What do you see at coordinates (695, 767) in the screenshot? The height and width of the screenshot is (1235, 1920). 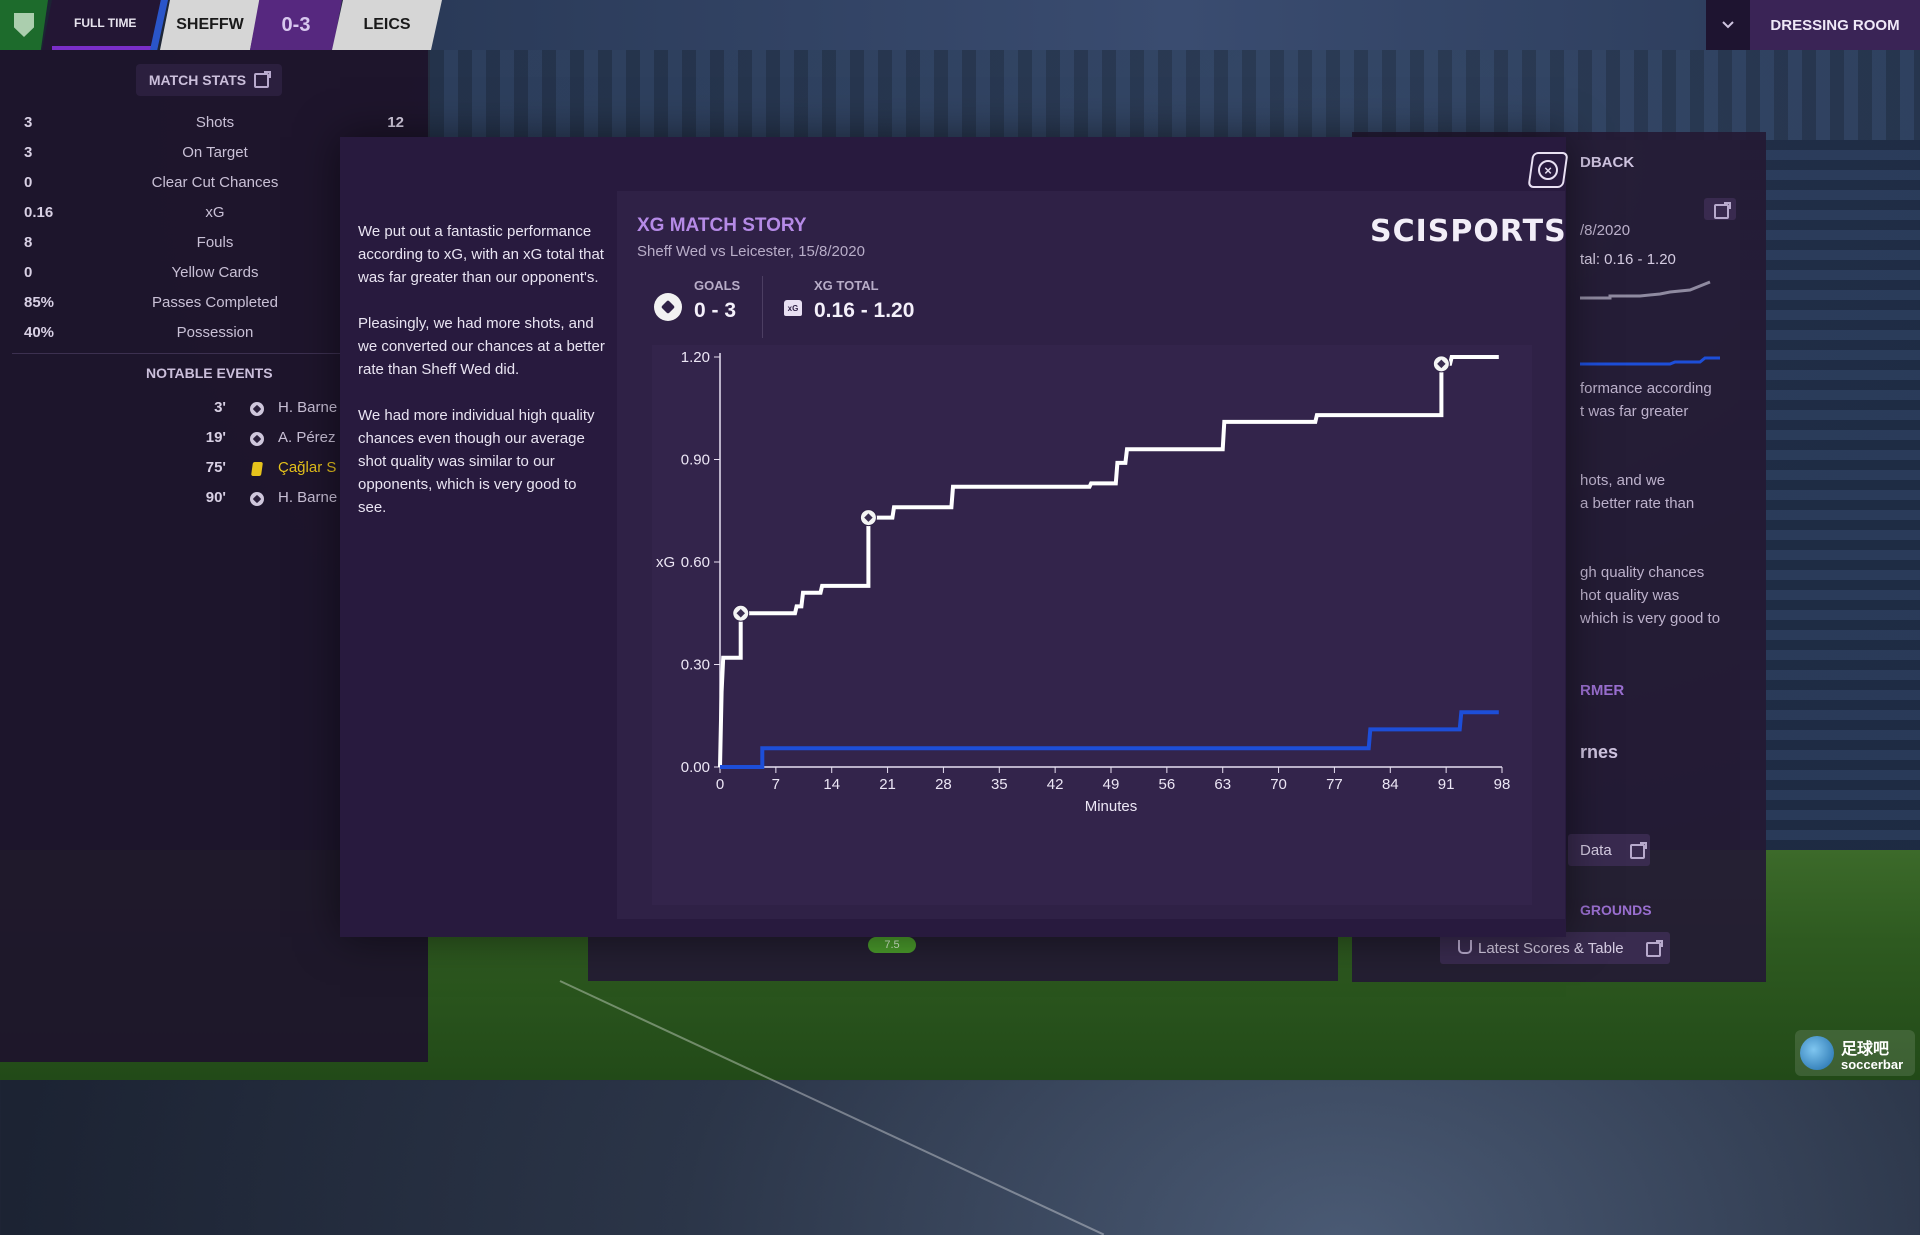 I see `y-tick-label: 0.00` at bounding box center [695, 767].